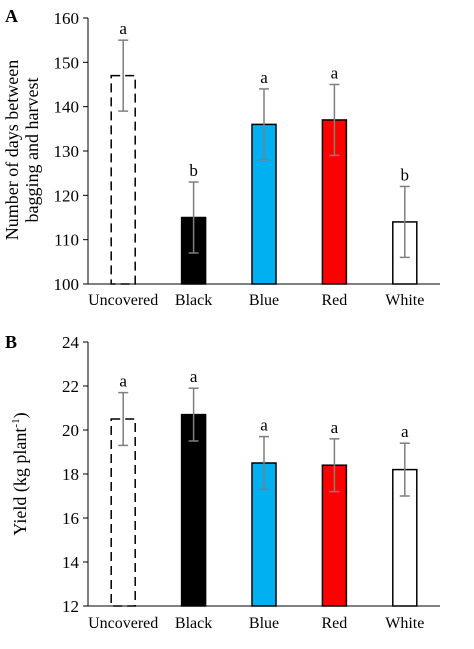 The width and height of the screenshot is (474, 649). What do you see at coordinates (32, 150) in the screenshot?
I see `panel-a-ylabel-line2: bagging and harvest` at bounding box center [32, 150].